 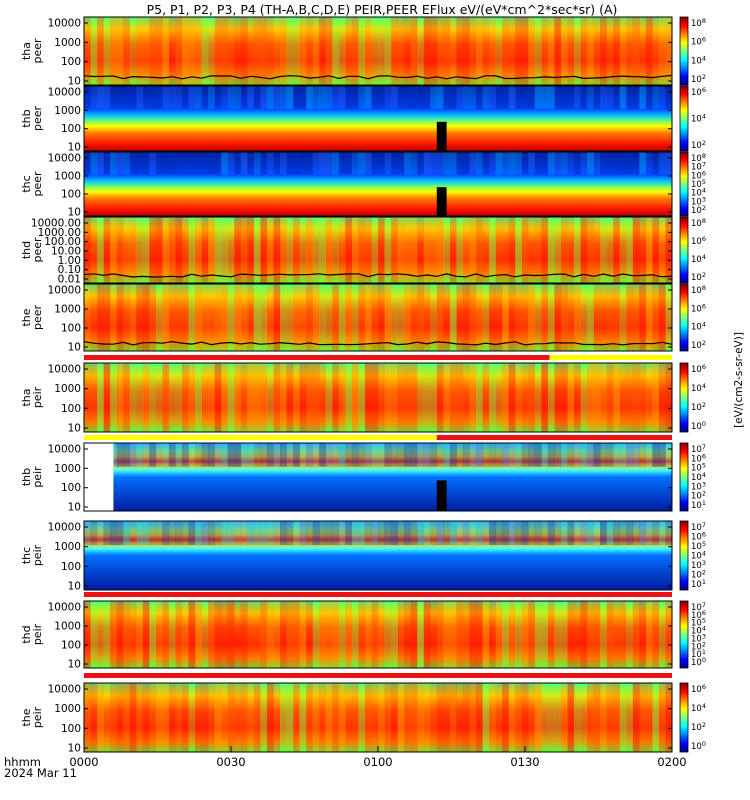 What do you see at coordinates (260, 437) in the screenshot?
I see `mode-bar-segment-yellow` at bounding box center [260, 437].